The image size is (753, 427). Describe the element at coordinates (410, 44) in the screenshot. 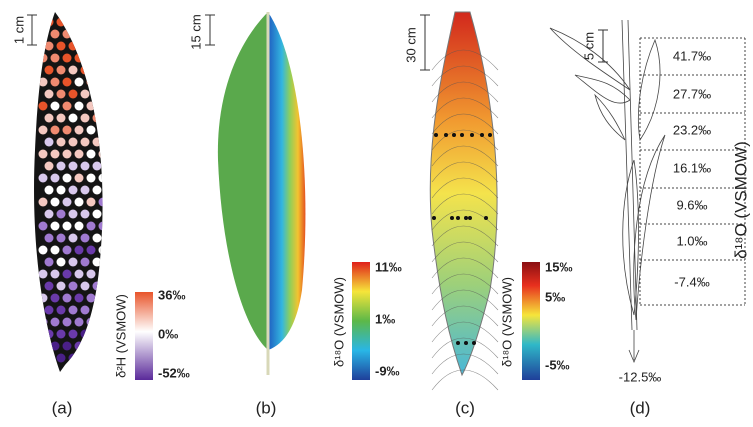

I see `scale-label: 30 cm` at that location.